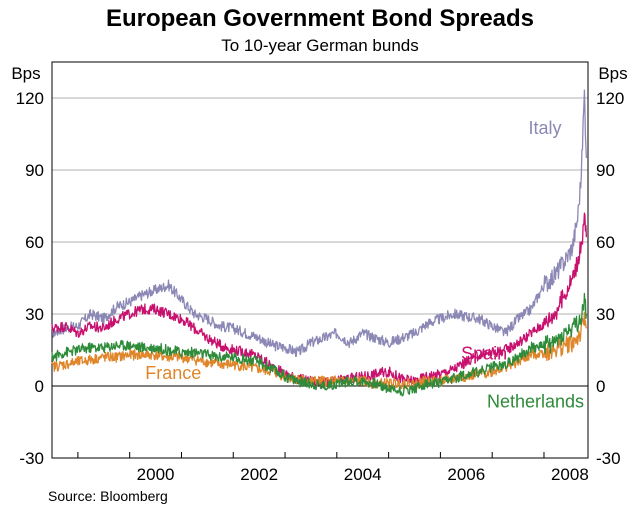 The width and height of the screenshot is (640, 510). I want to click on y-axis-label-right: Bps, so click(612, 73).